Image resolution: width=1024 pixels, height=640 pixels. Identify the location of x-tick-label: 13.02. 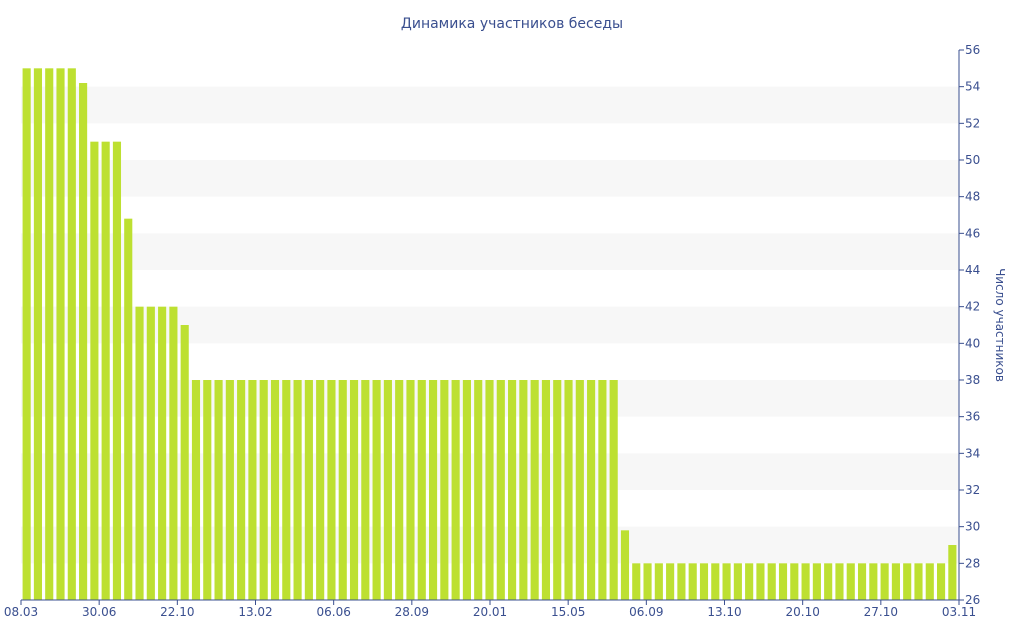
(255, 612).